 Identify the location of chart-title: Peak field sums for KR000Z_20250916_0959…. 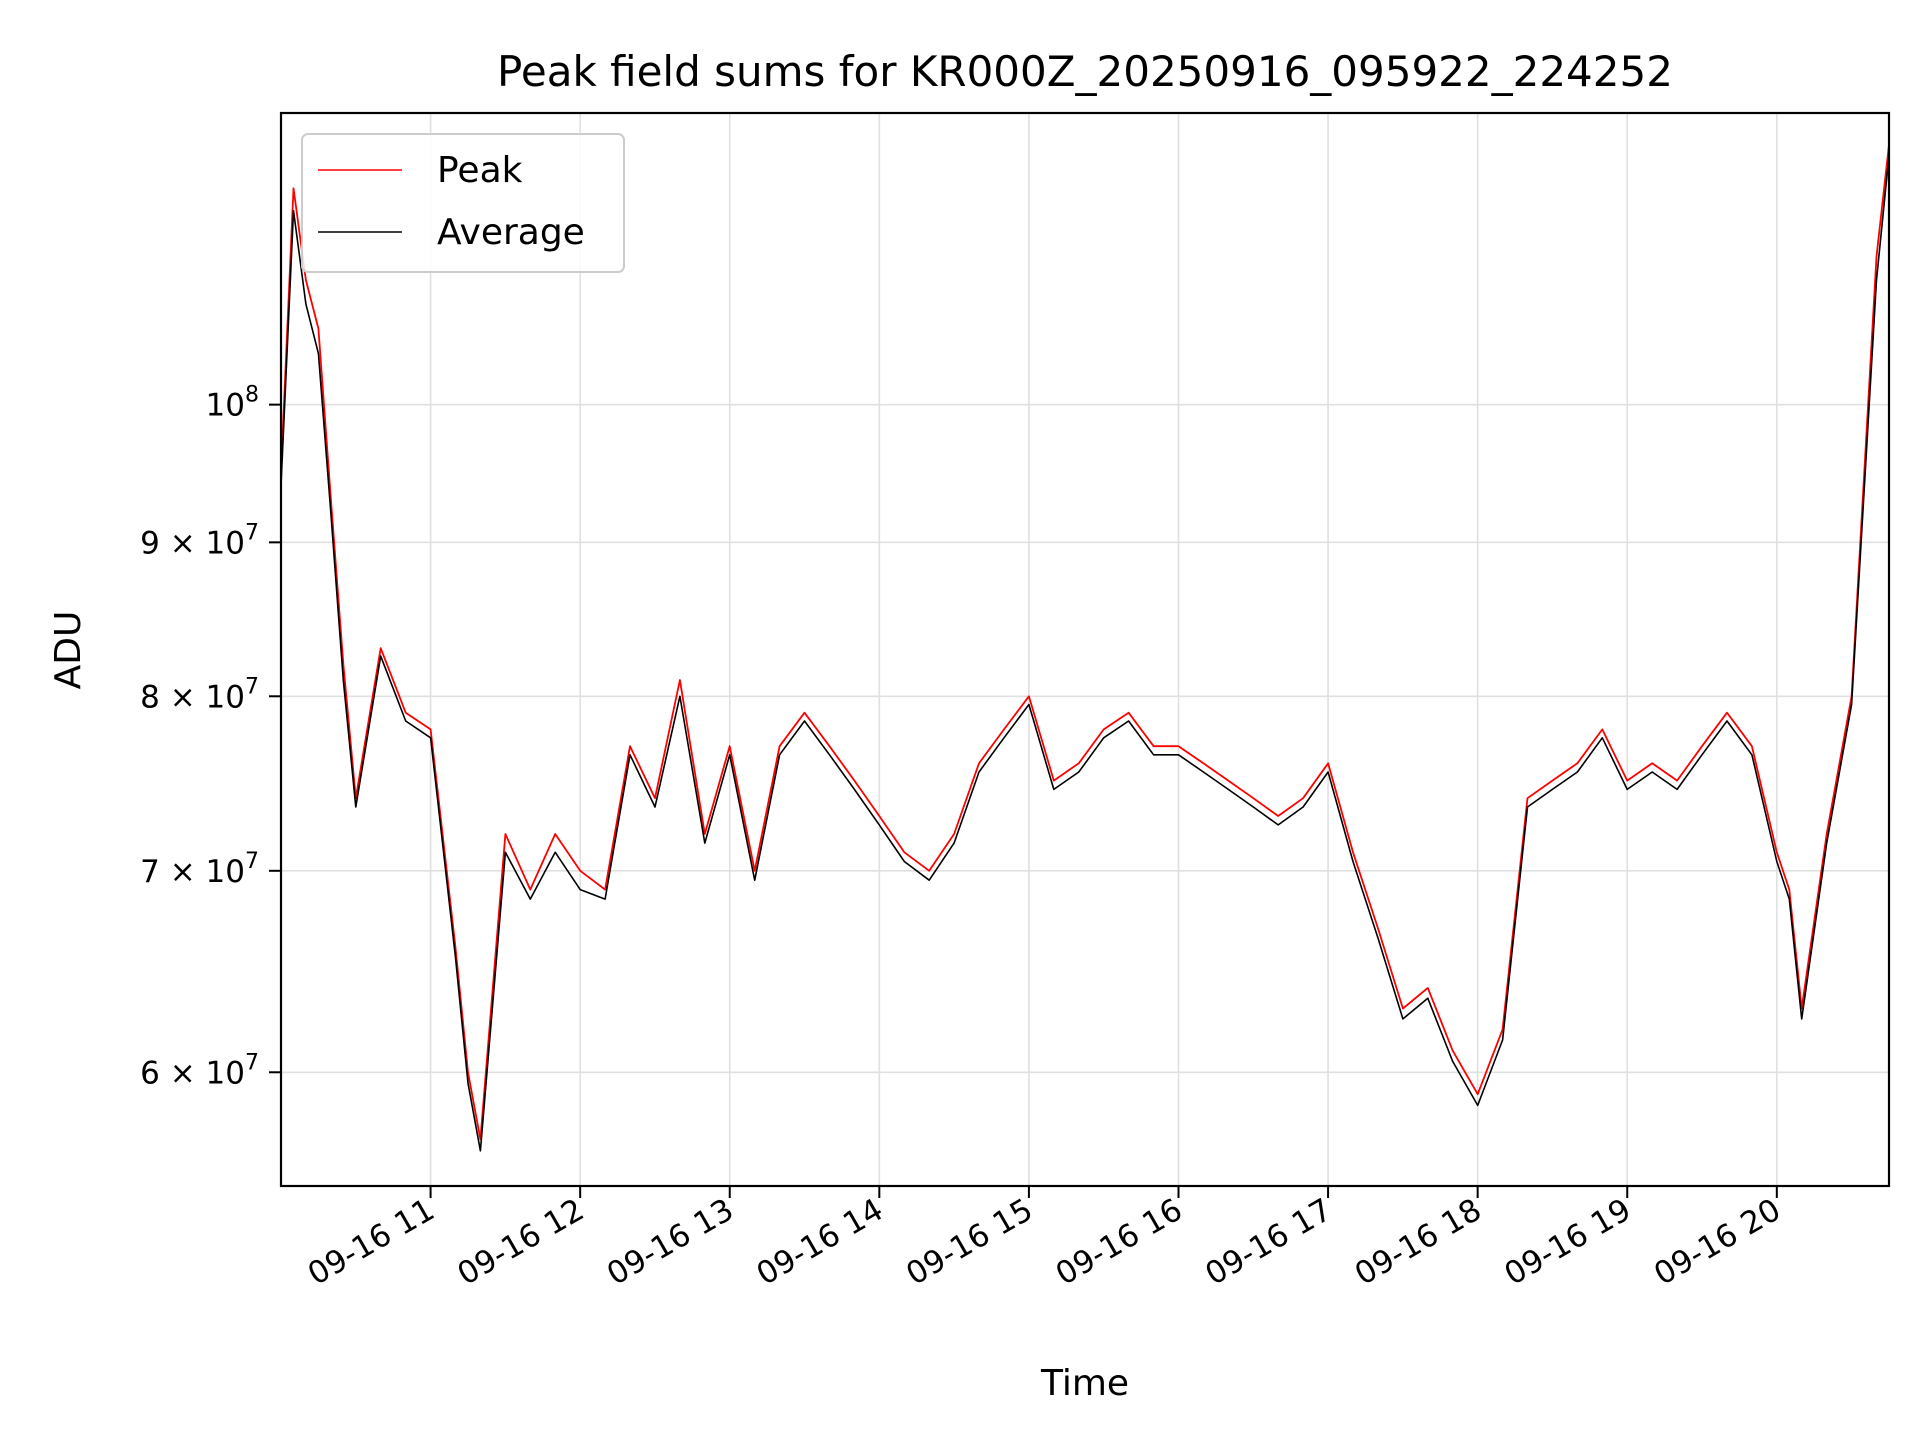
(1085, 71).